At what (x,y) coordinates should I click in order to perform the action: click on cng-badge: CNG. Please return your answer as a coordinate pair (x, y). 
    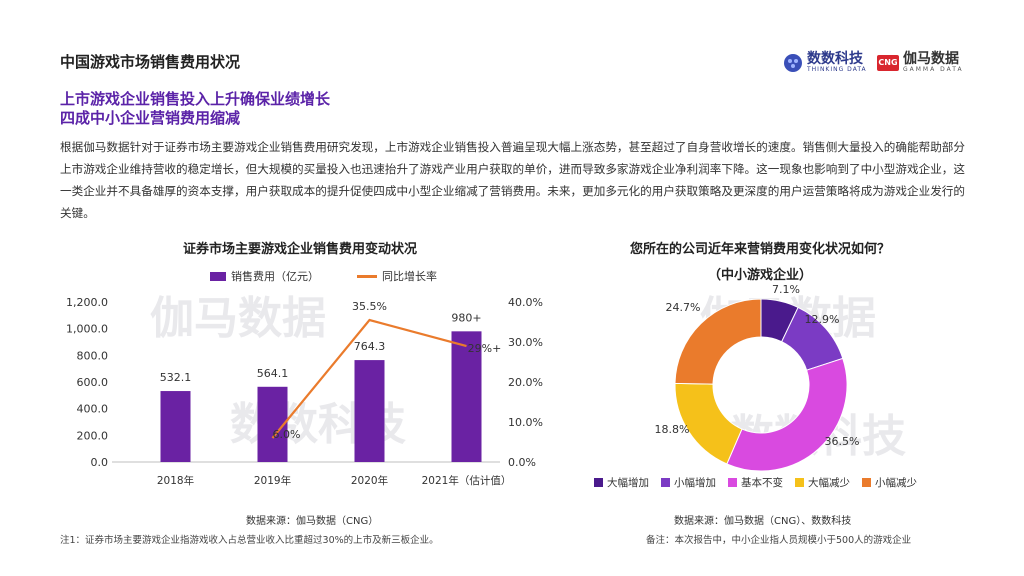
    Looking at the image, I should click on (888, 62).